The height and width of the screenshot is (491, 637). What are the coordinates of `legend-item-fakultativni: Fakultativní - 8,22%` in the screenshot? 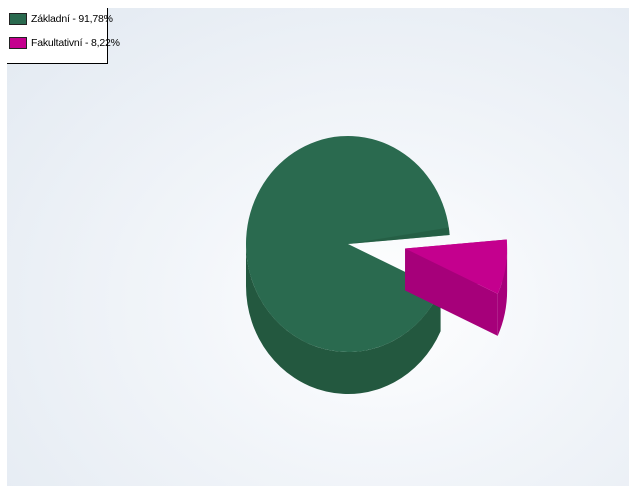 It's located at (64, 43).